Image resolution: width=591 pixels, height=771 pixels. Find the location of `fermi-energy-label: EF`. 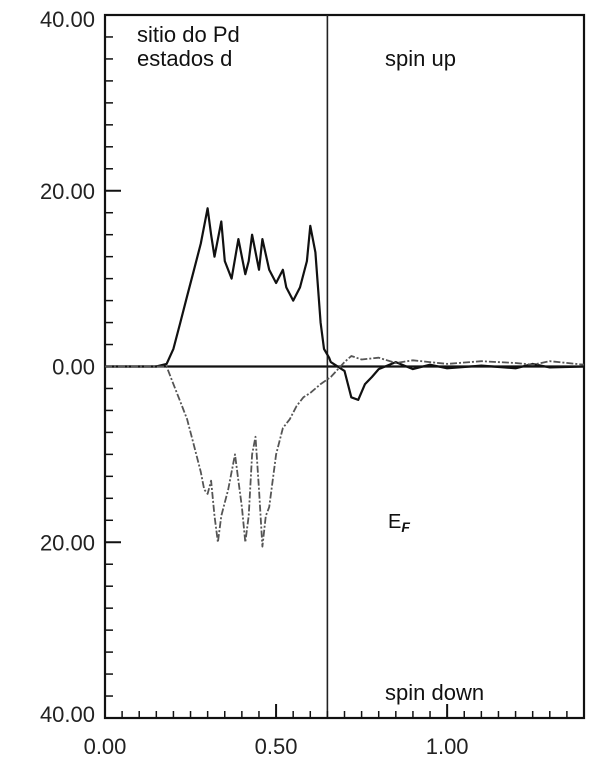

fermi-energy-label: EF is located at coordinates (399, 523).